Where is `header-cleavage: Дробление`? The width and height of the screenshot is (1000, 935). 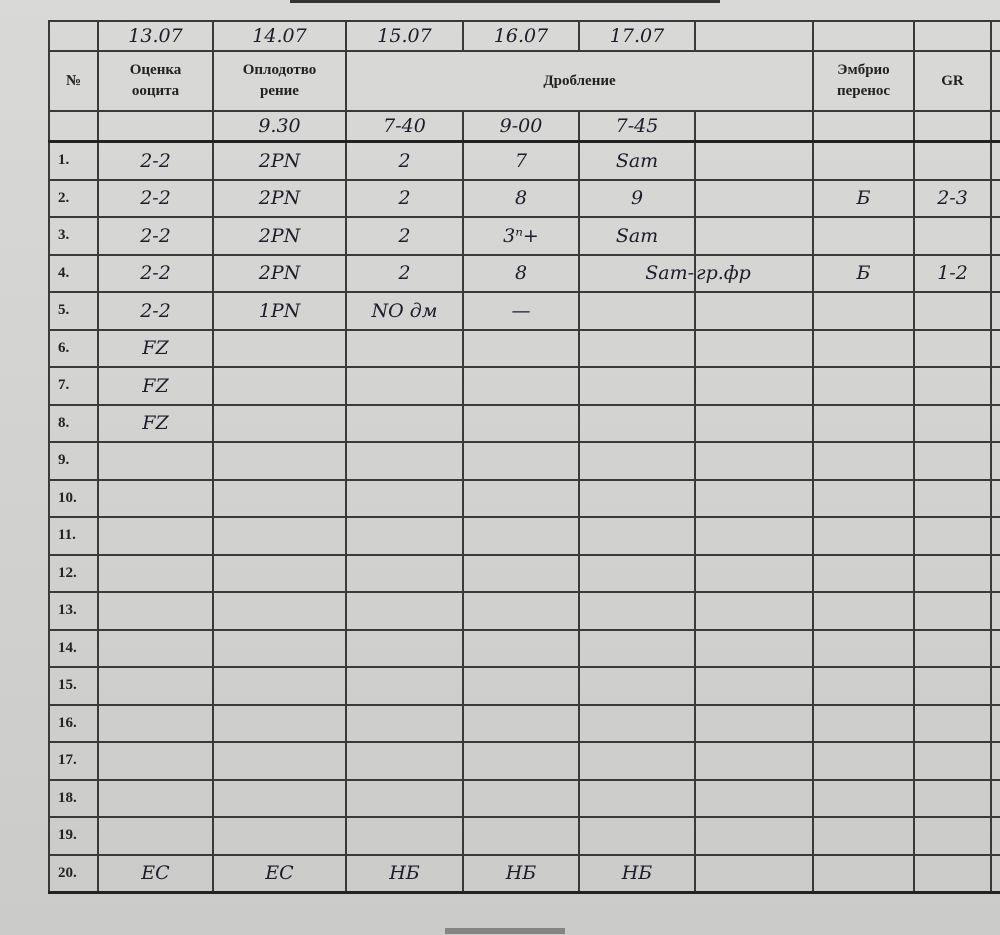 header-cleavage: Дробление is located at coordinates (579, 81).